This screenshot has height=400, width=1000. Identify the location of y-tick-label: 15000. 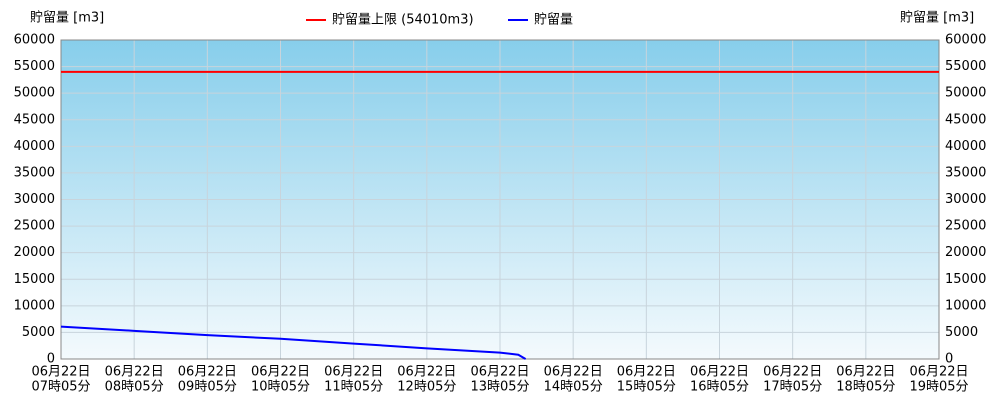
(34, 279).